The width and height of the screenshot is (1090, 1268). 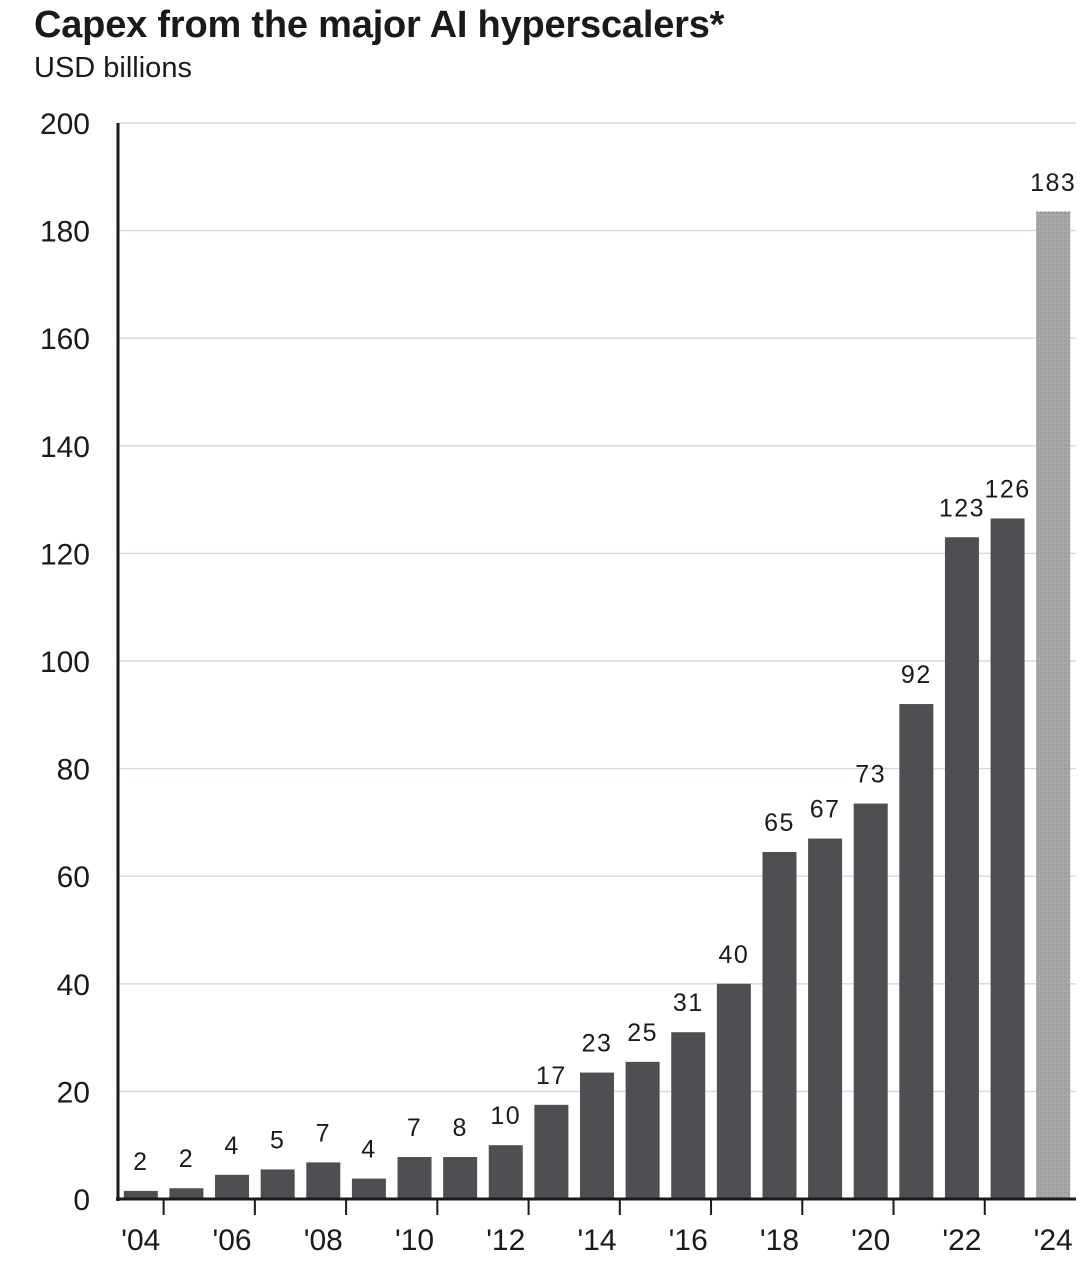 What do you see at coordinates (65, 554) in the screenshot?
I see `y-tick-label: 120` at bounding box center [65, 554].